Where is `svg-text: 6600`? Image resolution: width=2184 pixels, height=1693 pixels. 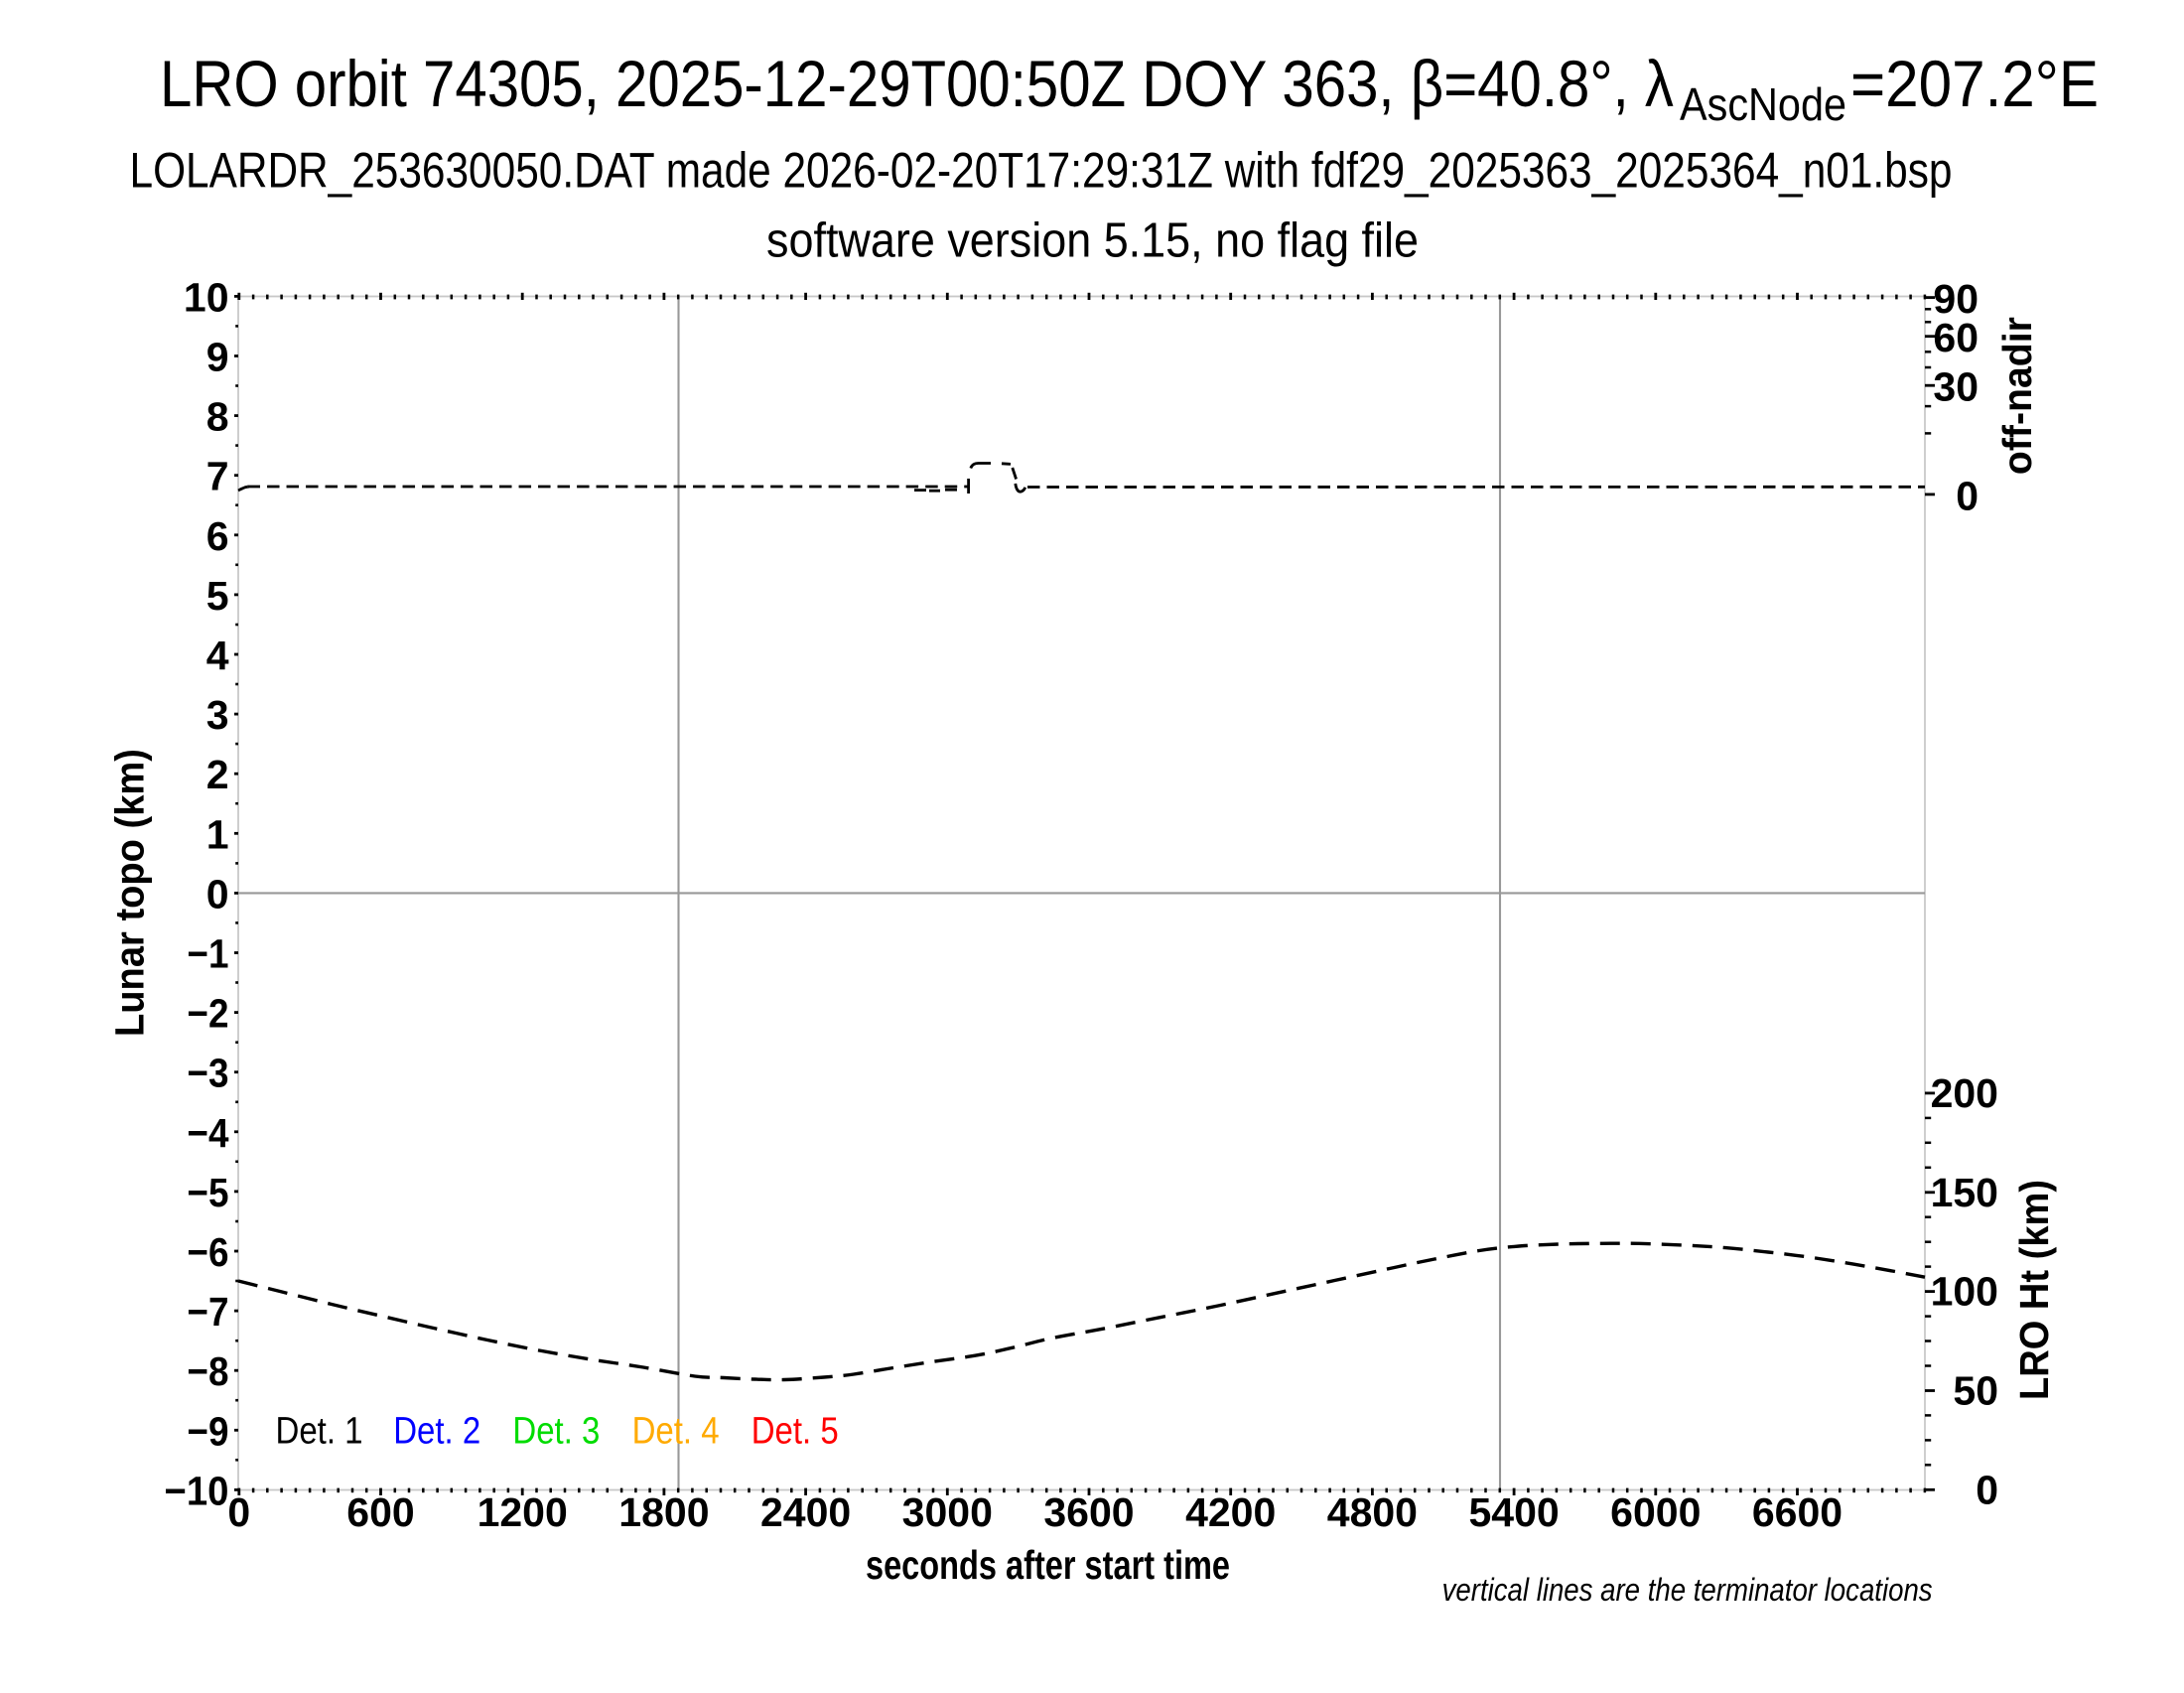
svg-text: 6600 is located at coordinates (1797, 1512).